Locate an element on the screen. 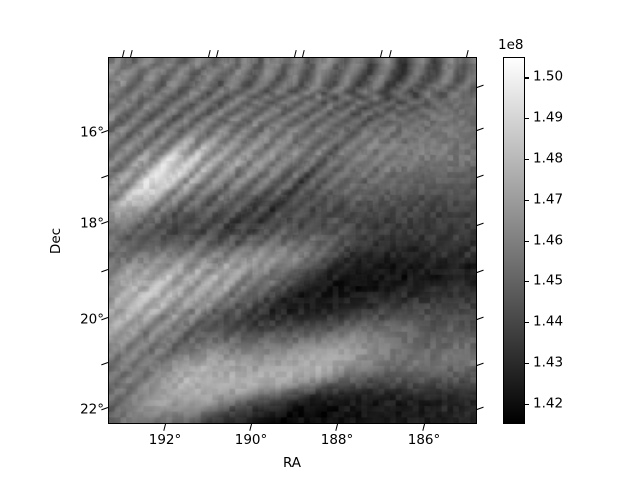  x-tick-label: 192° is located at coordinates (165, 440).